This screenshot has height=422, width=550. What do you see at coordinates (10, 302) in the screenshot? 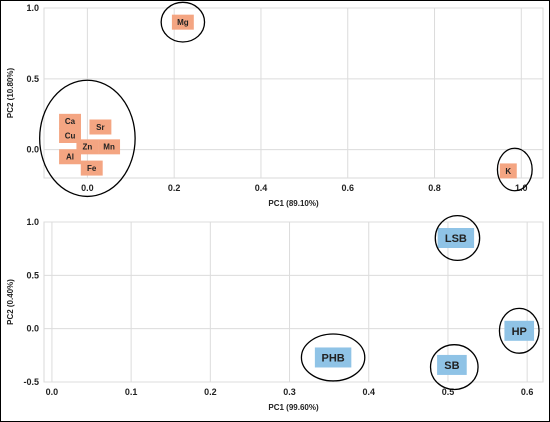
I see `y-axis-title: PC2 (0.40%)` at bounding box center [10, 302].